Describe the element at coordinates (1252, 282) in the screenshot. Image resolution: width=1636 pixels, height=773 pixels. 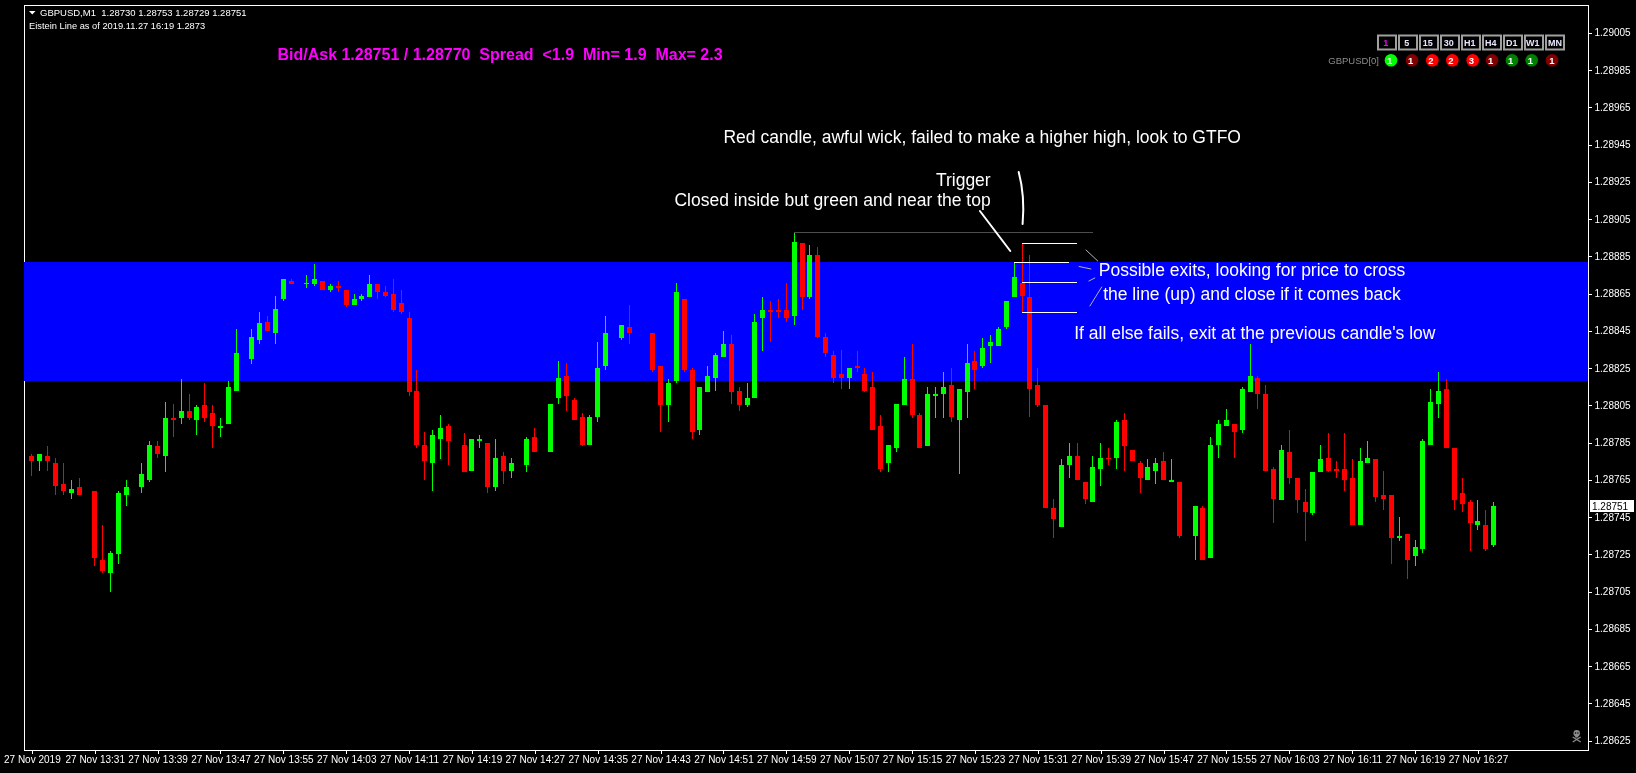
I see `annotation: Possible exits, looking for price to cross the line (up) and close if it comes back` at that location.